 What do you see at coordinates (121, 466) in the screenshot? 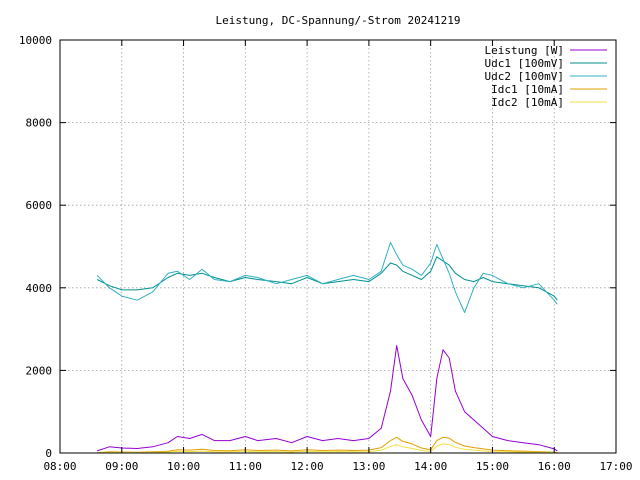
I see `x-tick-label: 09:00` at bounding box center [121, 466].